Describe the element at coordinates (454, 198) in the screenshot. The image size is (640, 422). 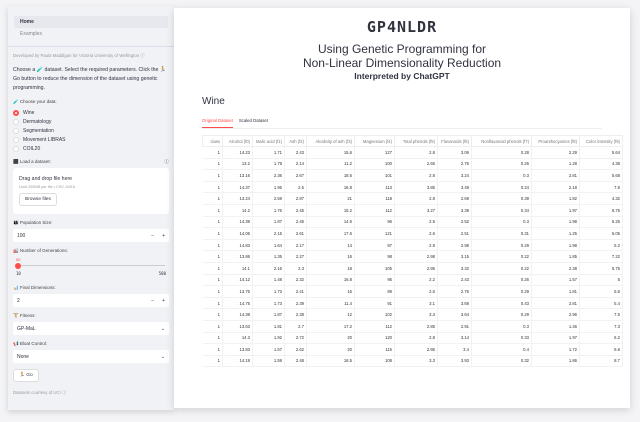
I see `table-cell: 2.69` at that location.